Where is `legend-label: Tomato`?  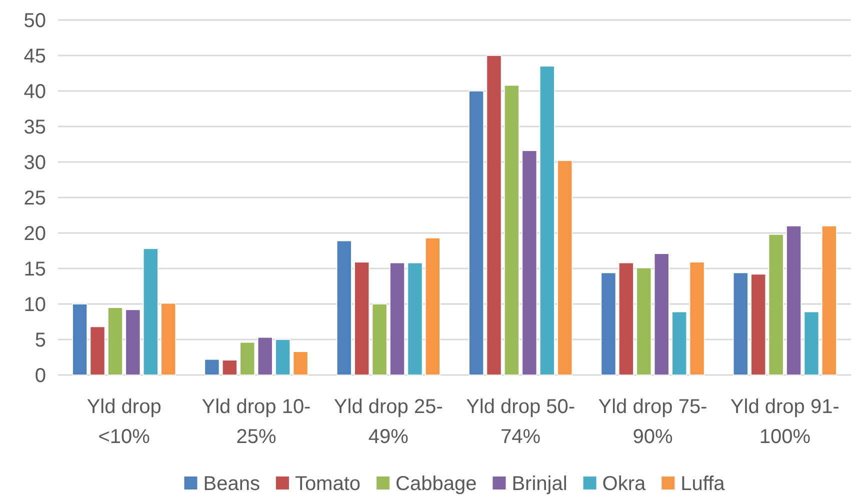
legend-label: Tomato is located at coordinates (327, 484).